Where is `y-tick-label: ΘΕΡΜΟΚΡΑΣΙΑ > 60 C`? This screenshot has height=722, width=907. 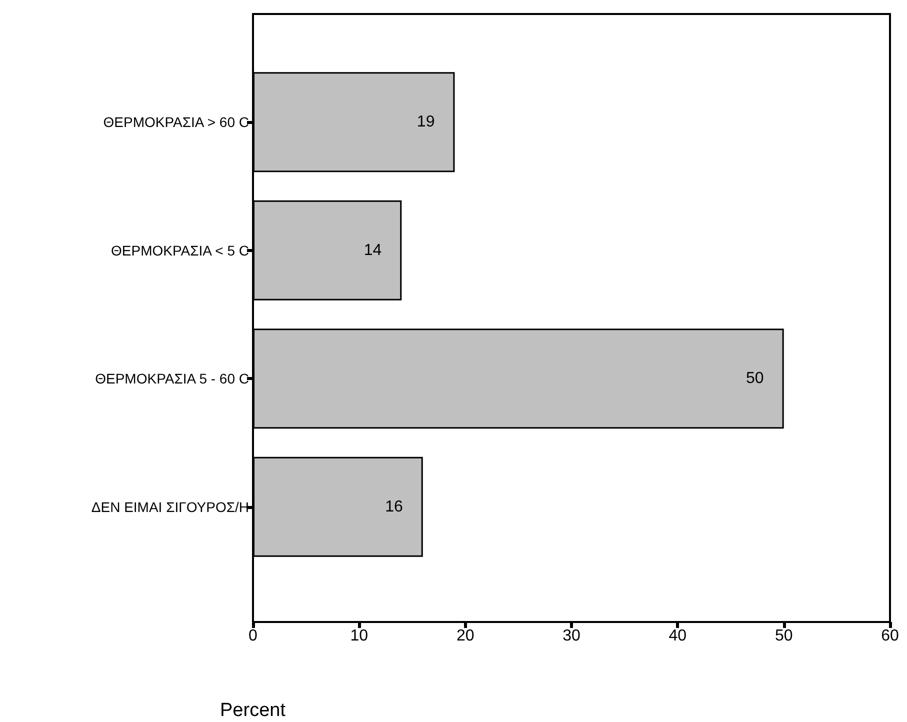 y-tick-label: ΘΕΡΜΟΚΡΑΣΙΑ > 60 C is located at coordinates (176, 122).